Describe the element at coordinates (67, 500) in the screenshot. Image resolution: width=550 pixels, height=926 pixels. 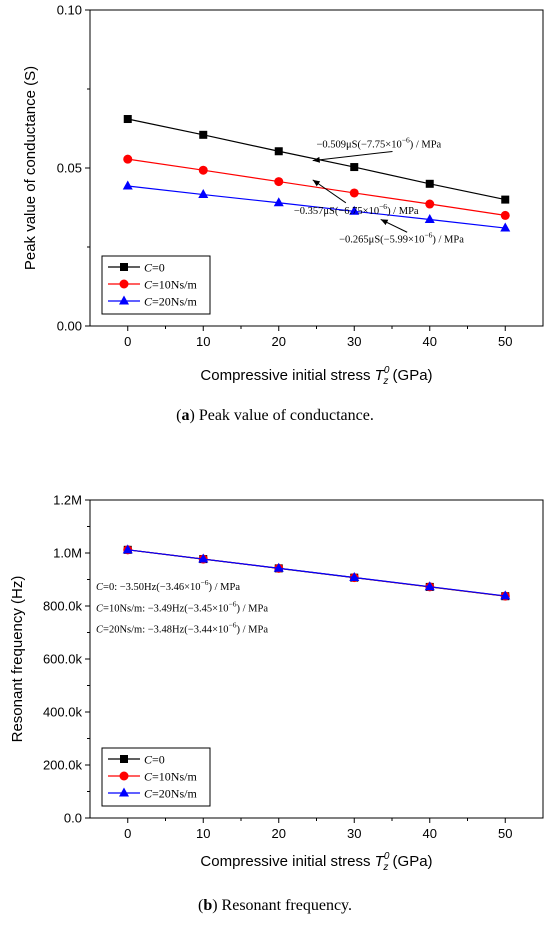
I see `y-tick-label: 1.2M` at that location.